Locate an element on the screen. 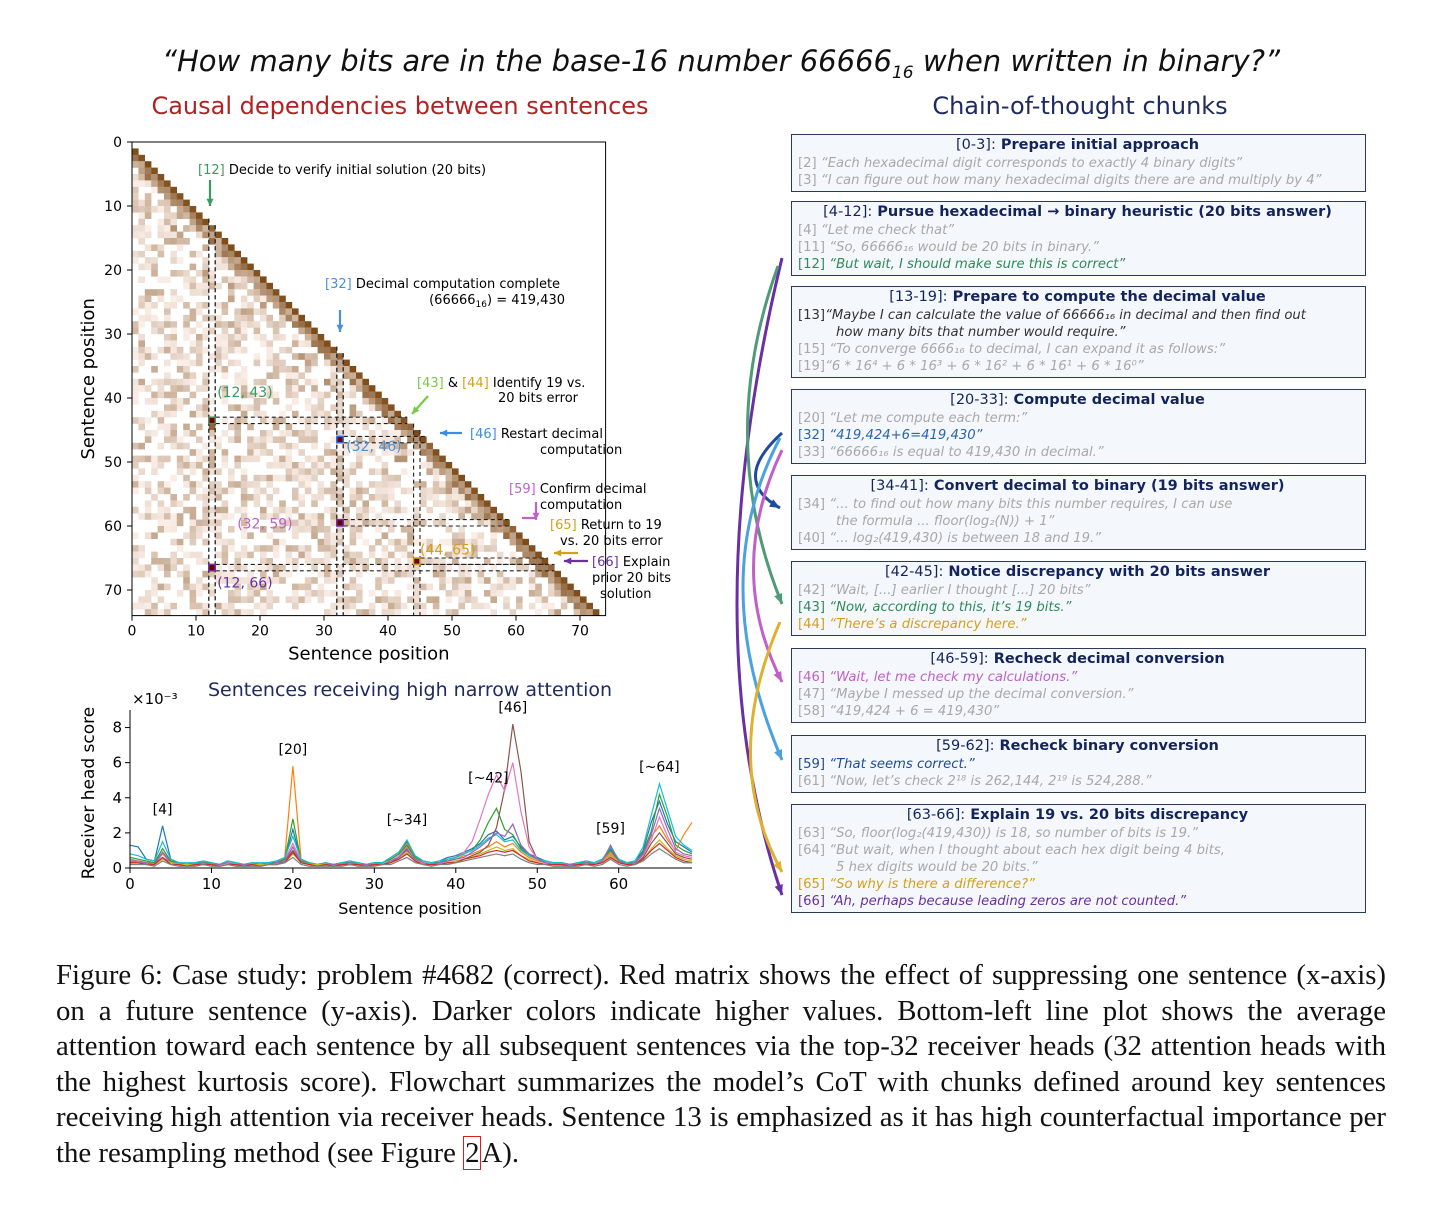  annotation: [65] Return to 19 is located at coordinates (606, 525).